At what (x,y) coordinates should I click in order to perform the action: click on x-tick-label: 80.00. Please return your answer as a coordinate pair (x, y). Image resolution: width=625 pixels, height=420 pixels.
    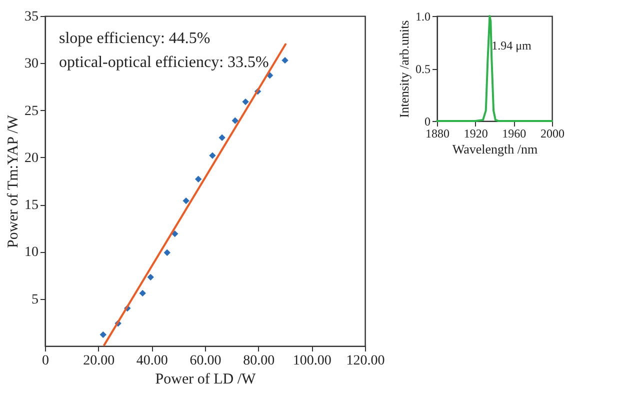
    Looking at the image, I should click on (259, 361).